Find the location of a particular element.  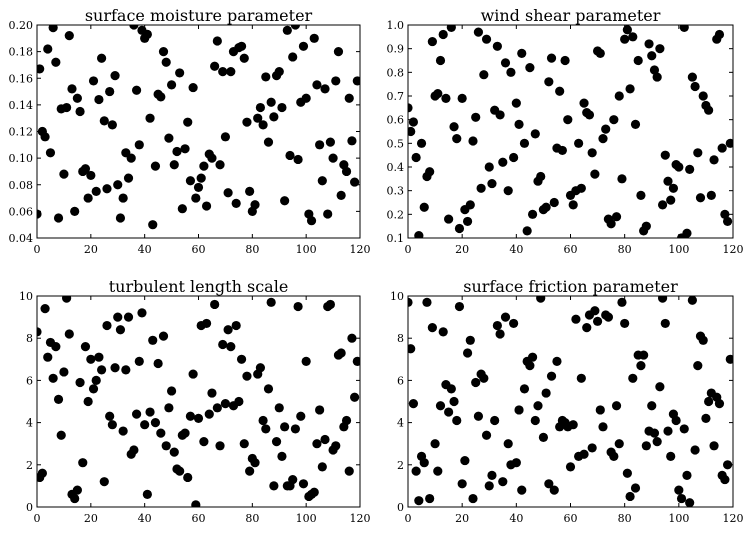

x-tick-label: 80 is located at coordinates (252, 518).